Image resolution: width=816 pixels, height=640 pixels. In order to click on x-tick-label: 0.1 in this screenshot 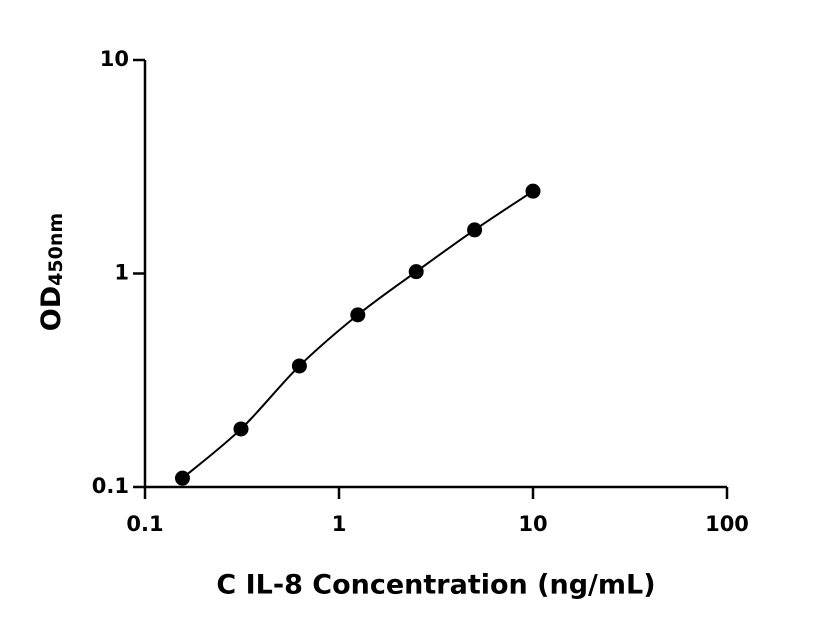, I will do `click(144, 524)`.